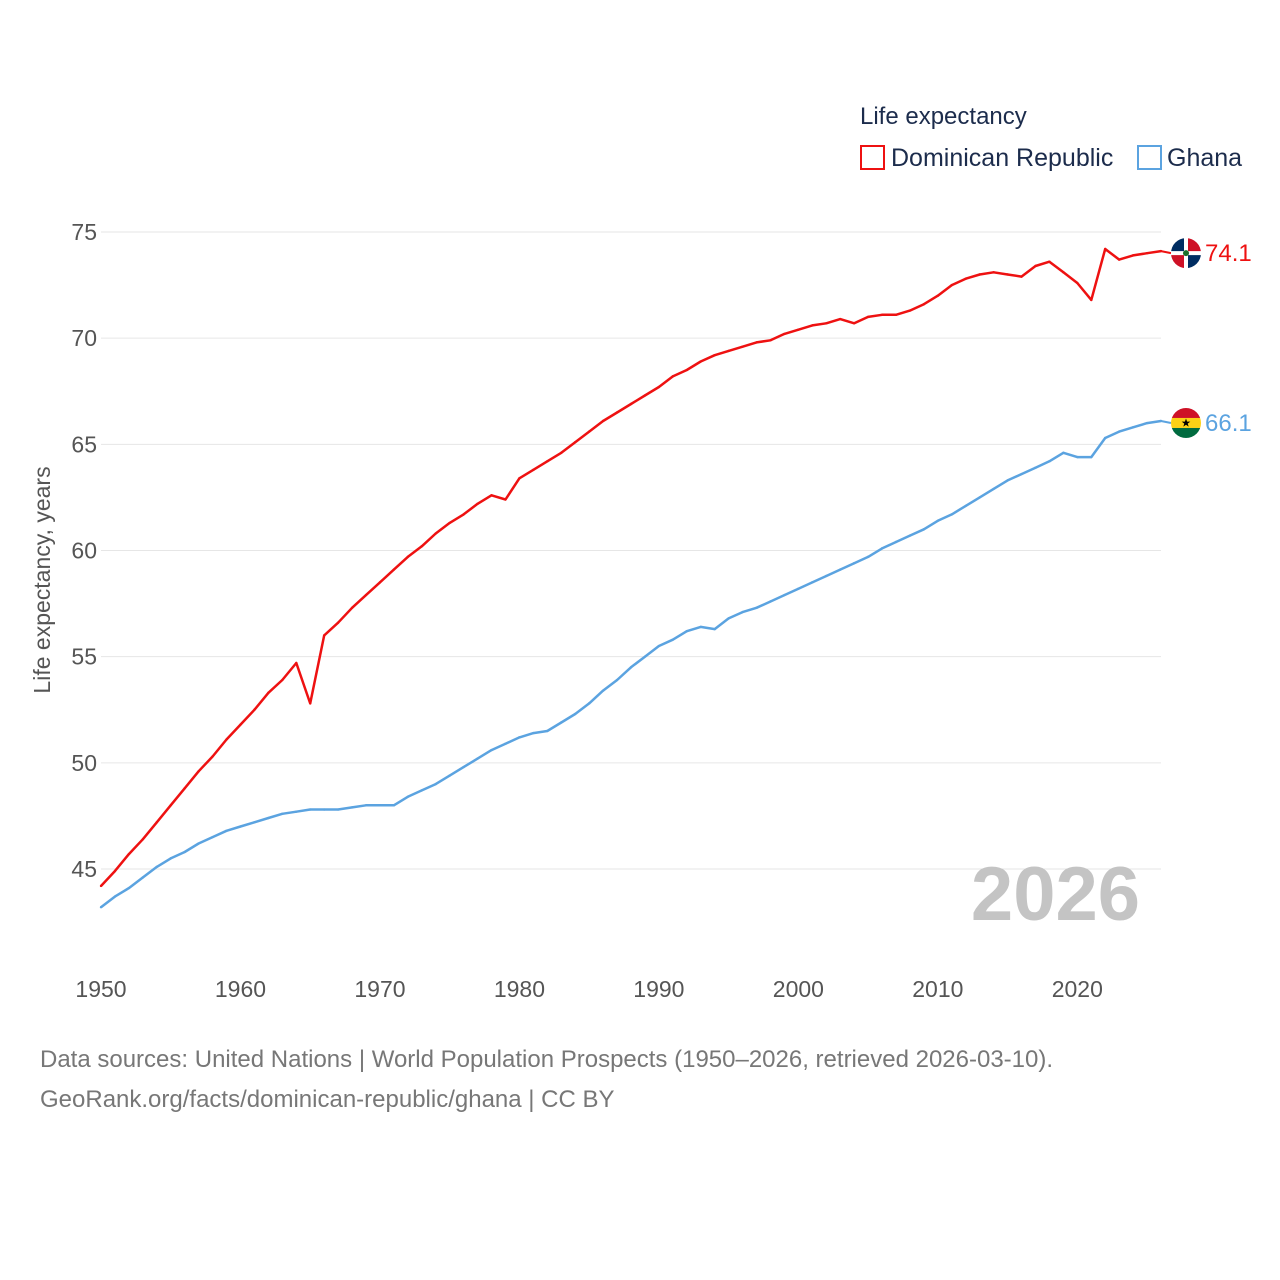 This screenshot has width=1280, height=1280. Describe the element at coordinates (505, 743) in the screenshot. I see `data-point-ghana-1979` at that location.